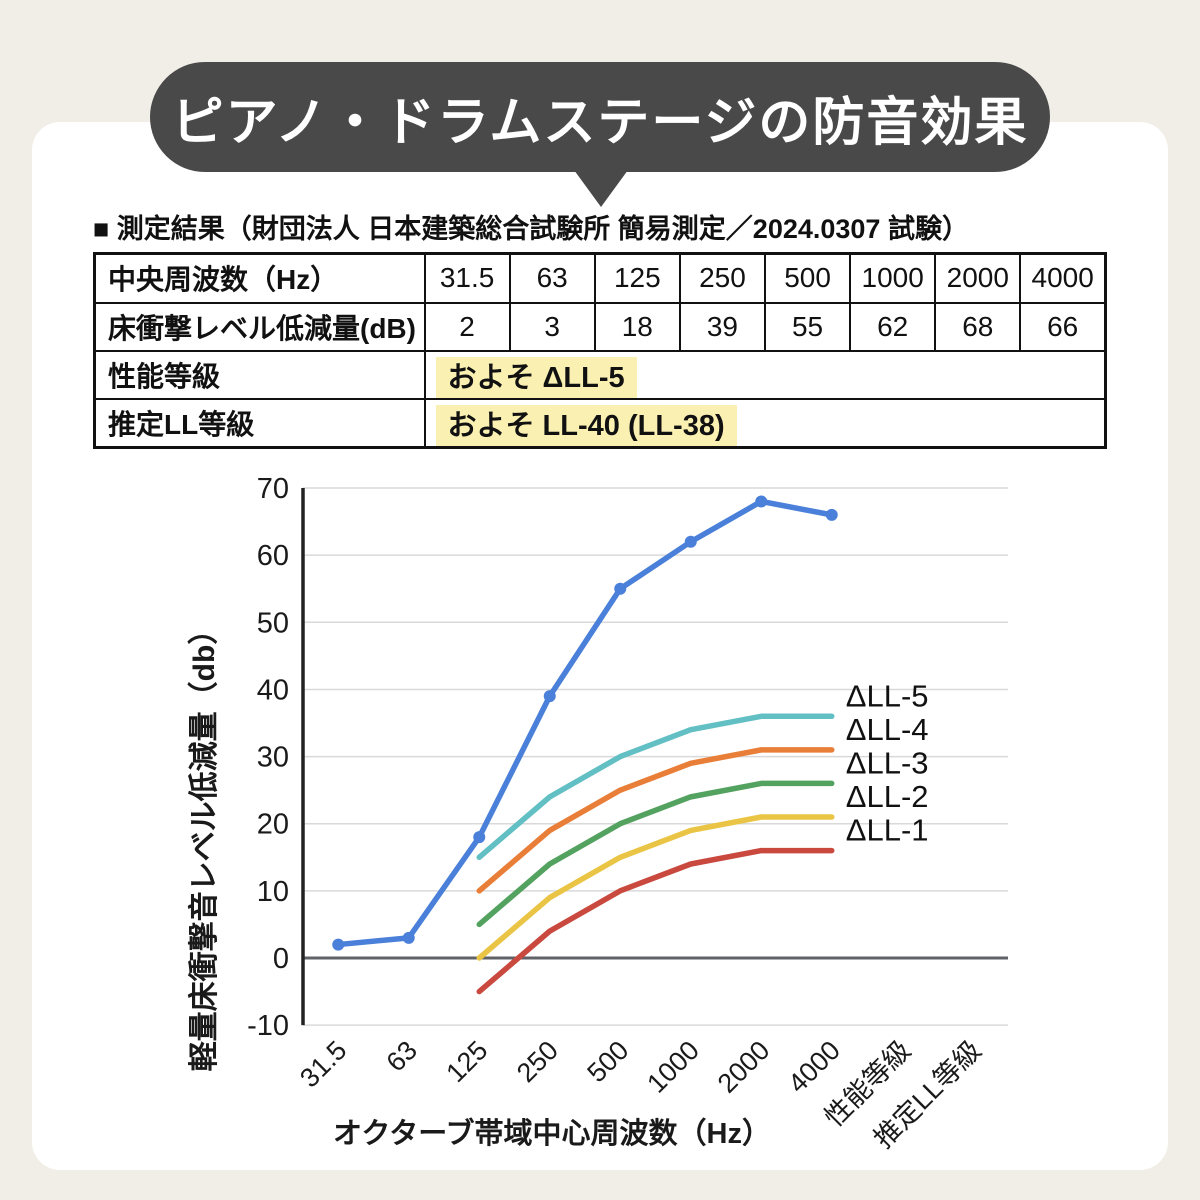  Describe the element at coordinates (1063, 278) in the screenshot. I see `frequency-cell: 4000` at that location.